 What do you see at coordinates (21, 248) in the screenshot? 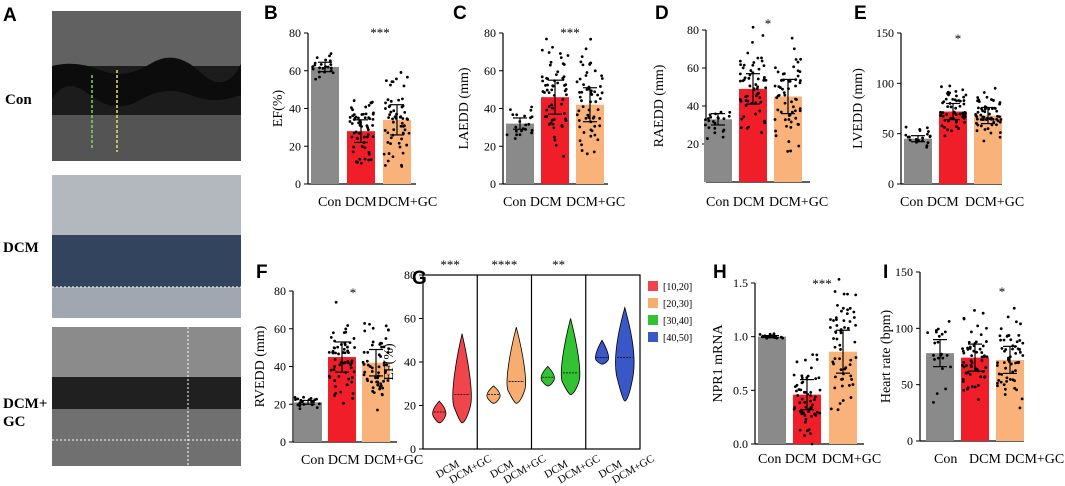
I see `row-label-dcm: DCM` at bounding box center [21, 248].